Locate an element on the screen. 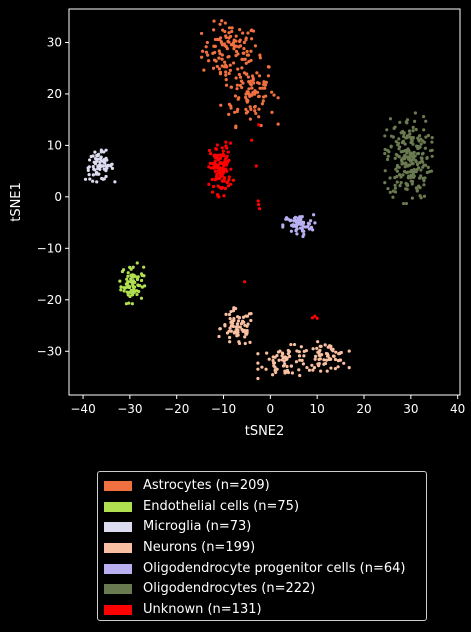 The width and height of the screenshot is (471, 632). legend-label: Oligodendrocytes (n=222) is located at coordinates (229, 589).